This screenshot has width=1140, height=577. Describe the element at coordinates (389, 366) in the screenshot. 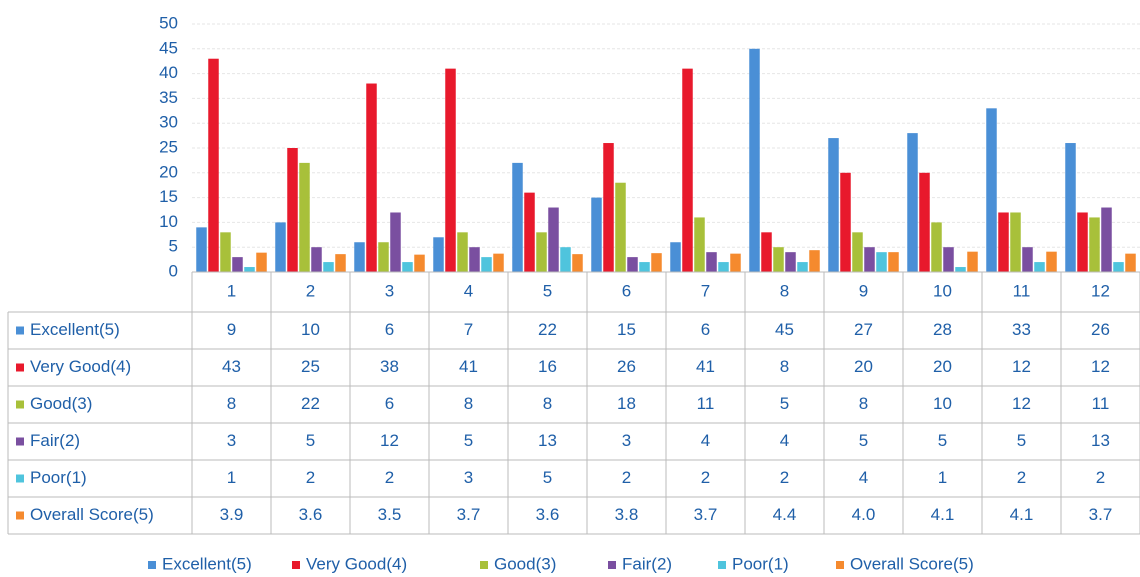

I see `table-cell: 38` at that location.